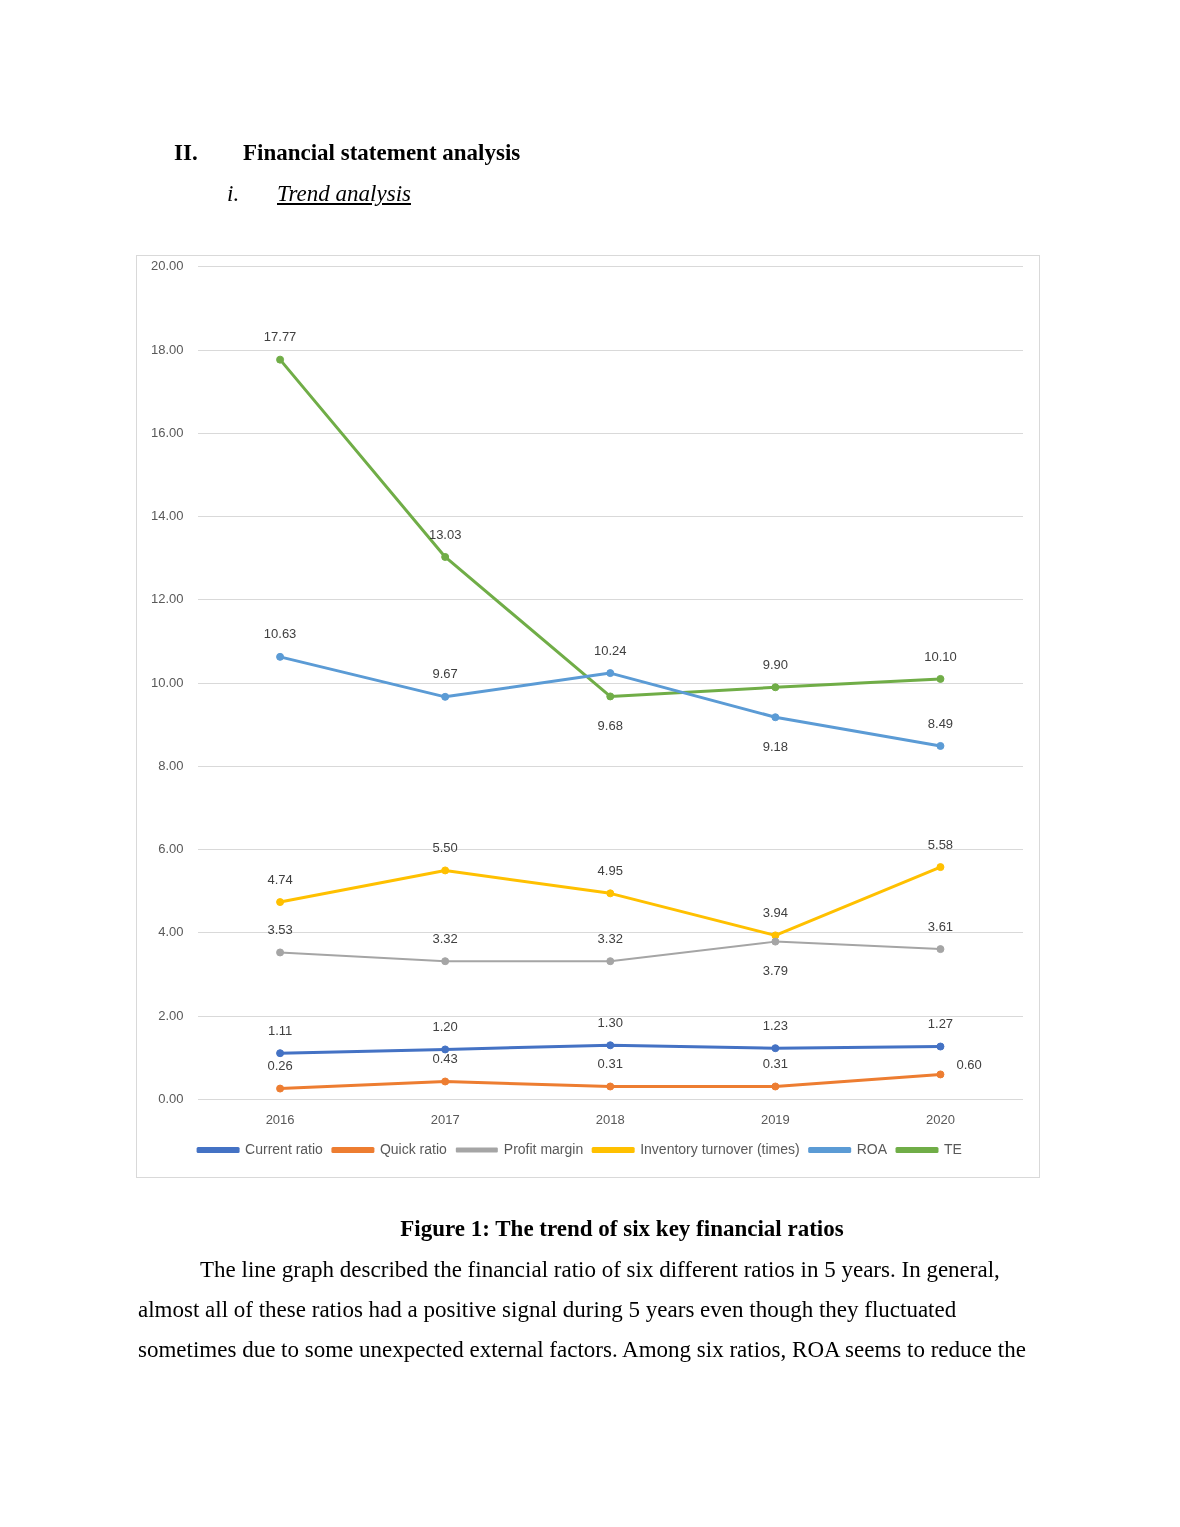  What do you see at coordinates (280, 634) in the screenshot?
I see `data-label: 10.63` at bounding box center [280, 634].